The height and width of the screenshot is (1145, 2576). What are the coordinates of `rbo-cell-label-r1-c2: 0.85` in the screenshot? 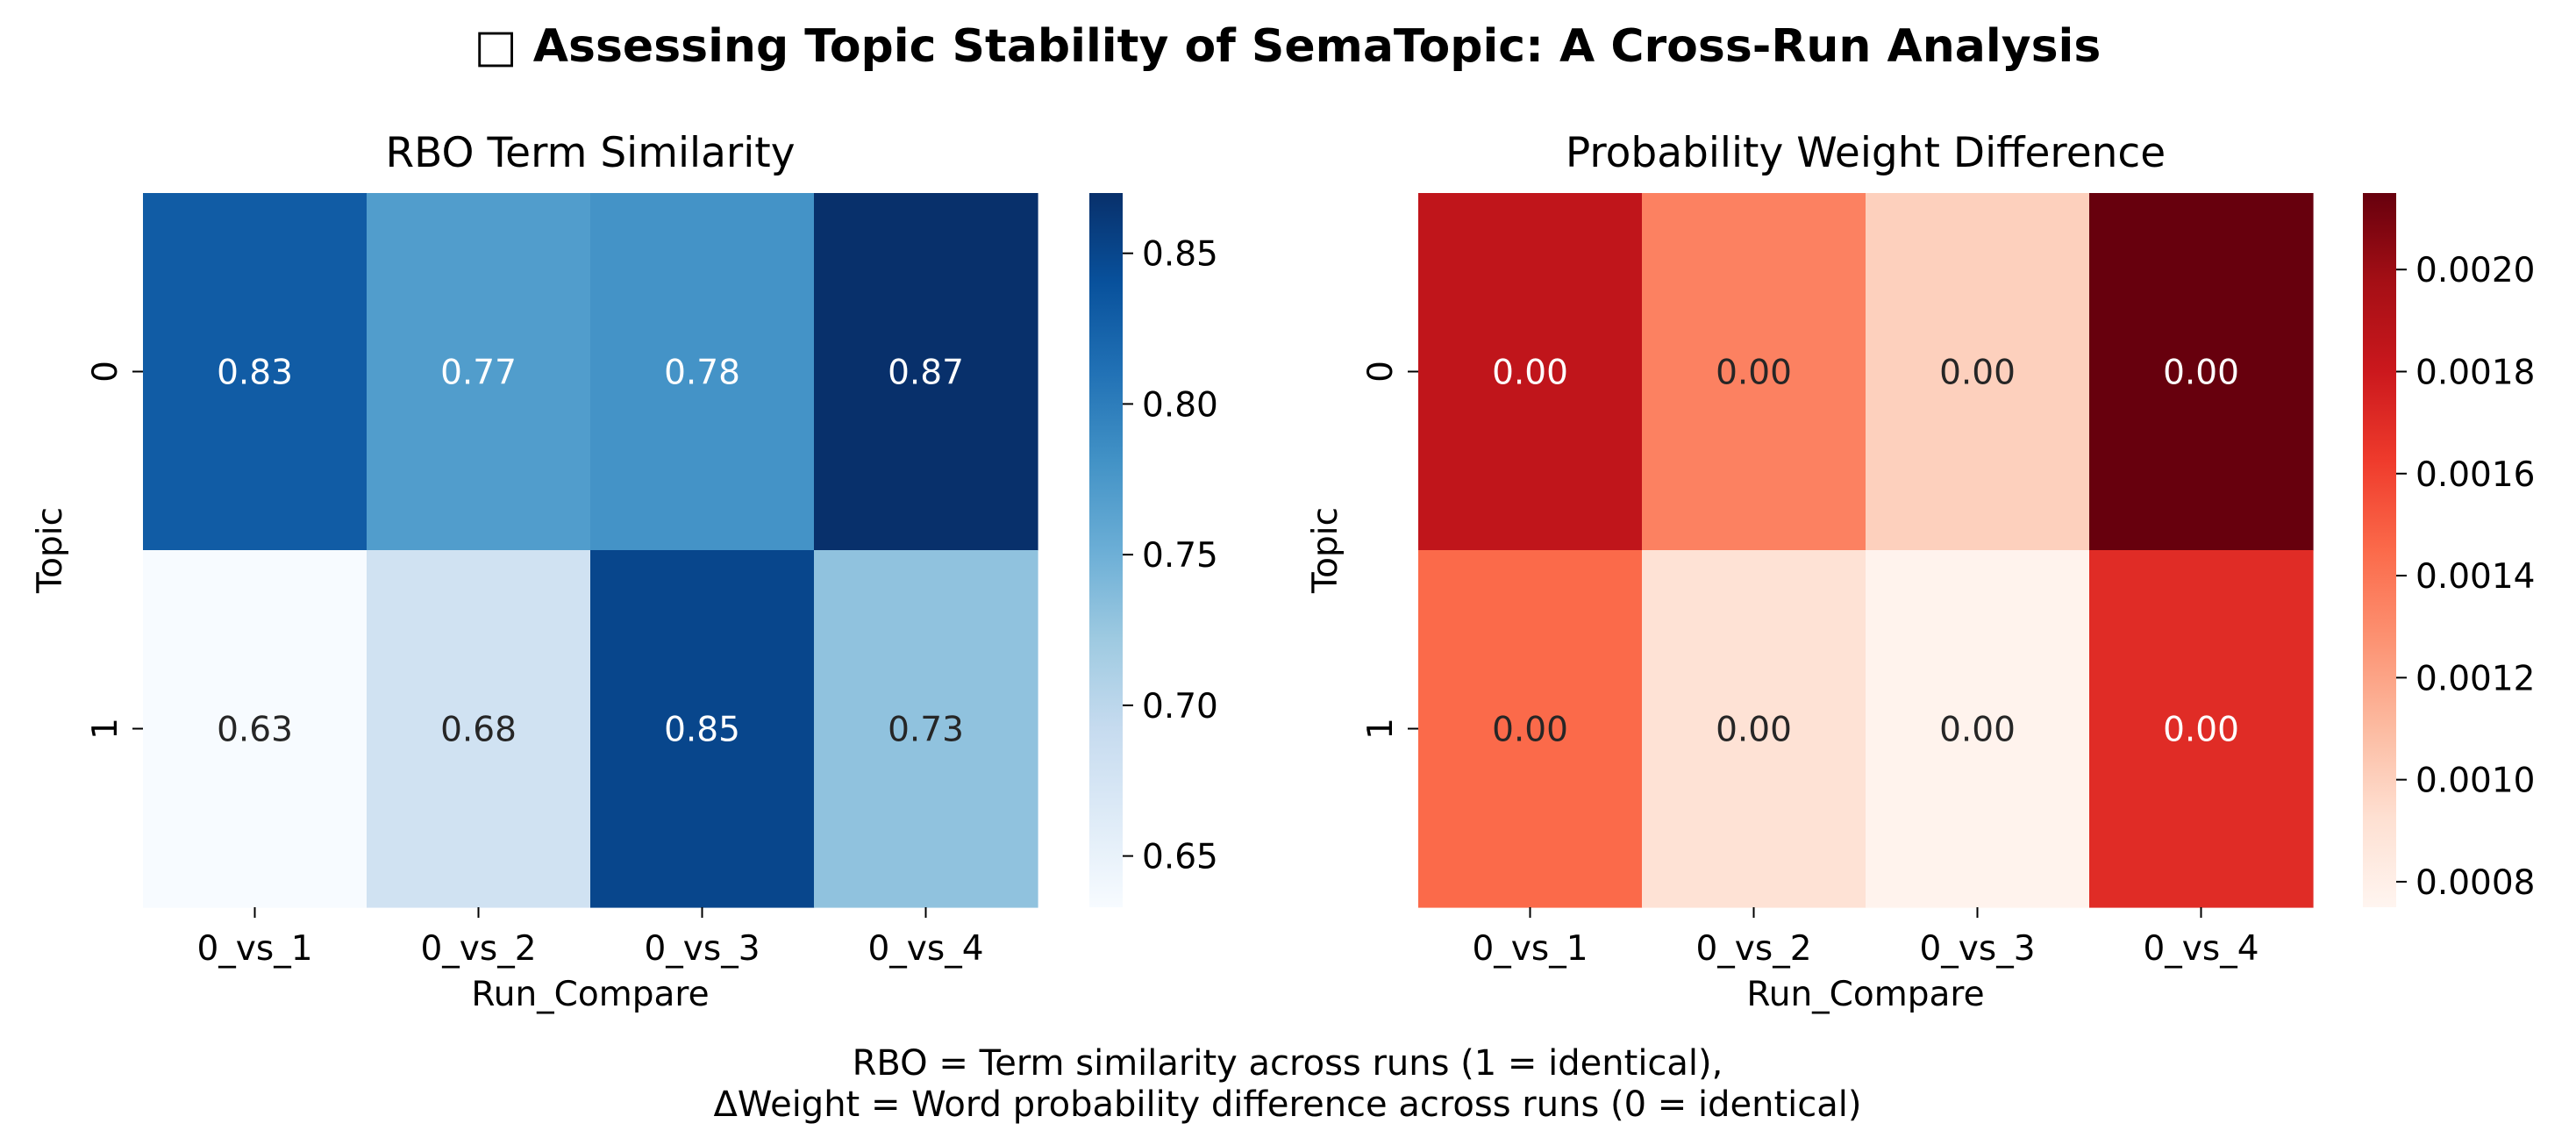 It's located at (702, 730).